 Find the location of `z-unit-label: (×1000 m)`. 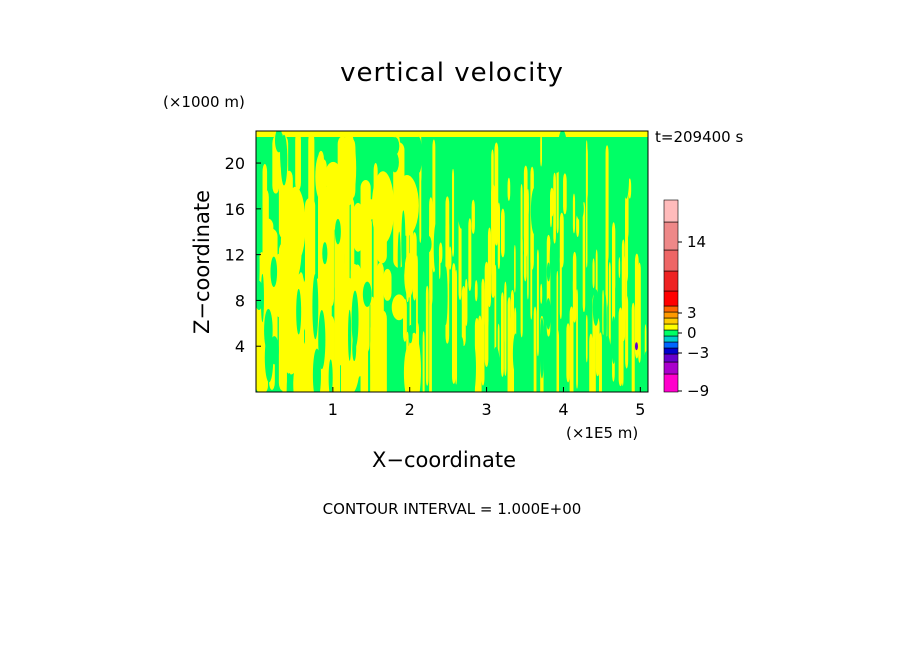

z-unit-label: (×1000 m) is located at coordinates (204, 102).